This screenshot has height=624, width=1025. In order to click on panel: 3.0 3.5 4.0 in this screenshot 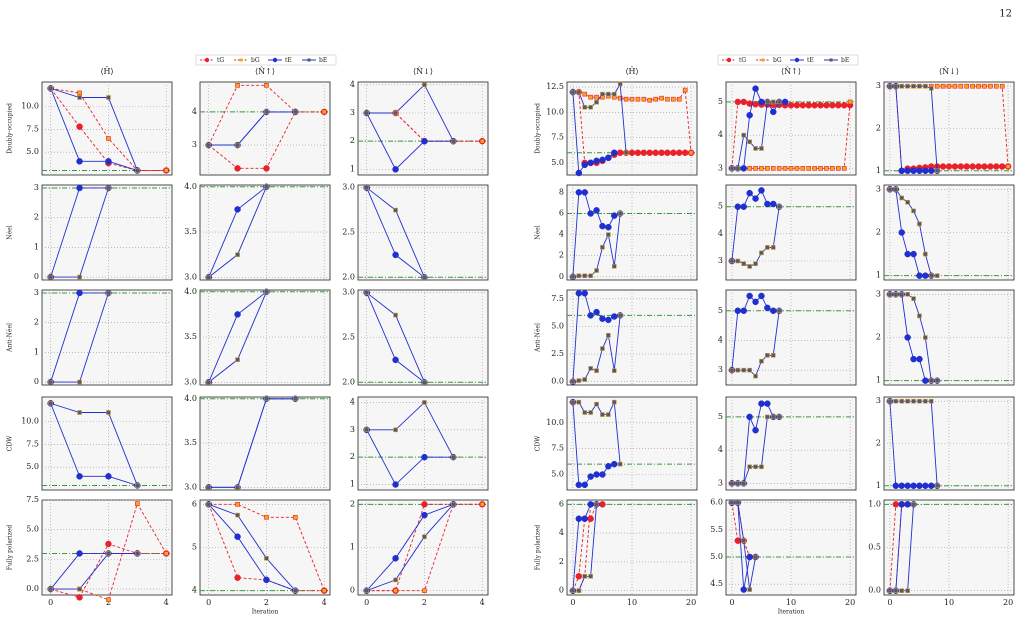, I will do `click(257, 231)`.